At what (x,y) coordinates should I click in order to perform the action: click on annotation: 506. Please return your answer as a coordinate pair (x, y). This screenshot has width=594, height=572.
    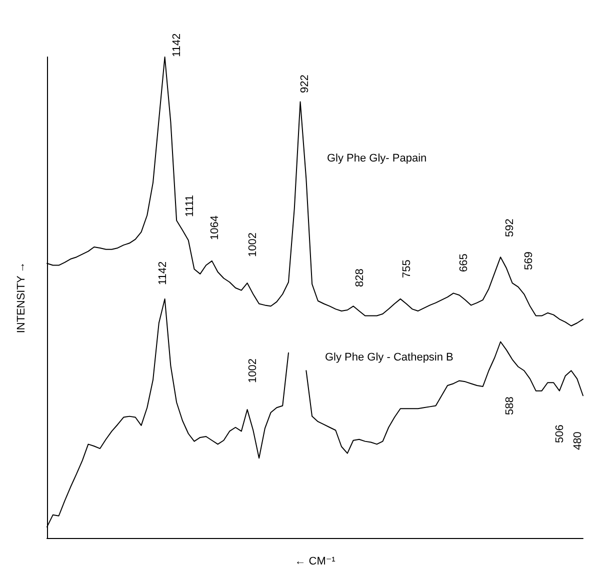
    Looking at the image, I should click on (560, 433).